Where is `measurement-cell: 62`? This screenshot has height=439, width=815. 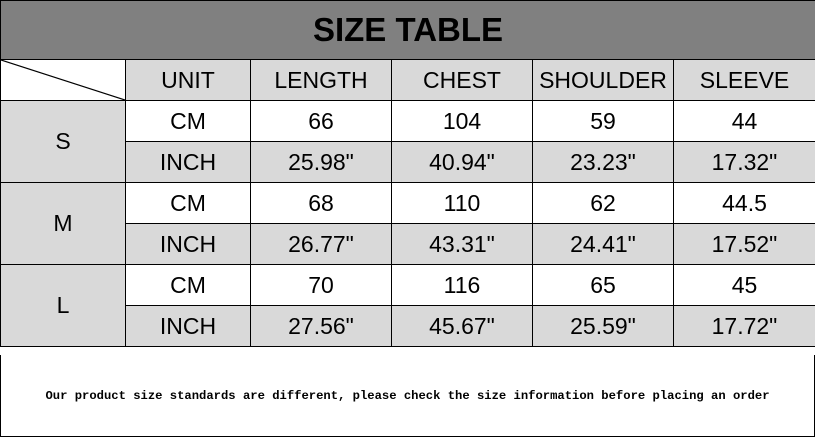 measurement-cell: 62 is located at coordinates (603, 203).